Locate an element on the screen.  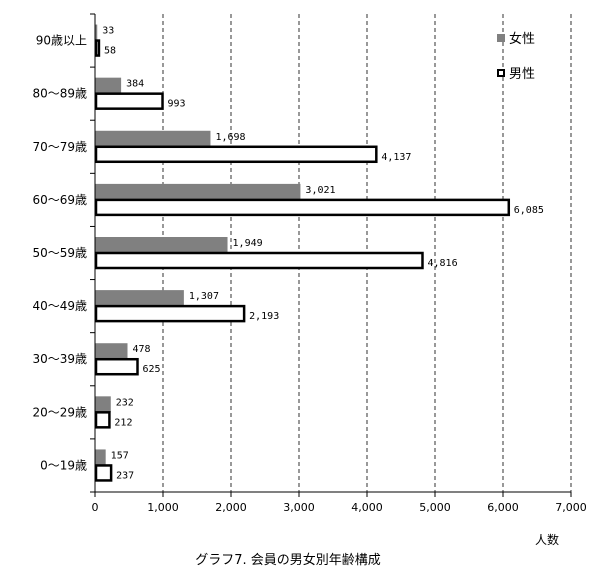
data-label-male: 2,193 is located at coordinates (264, 316).